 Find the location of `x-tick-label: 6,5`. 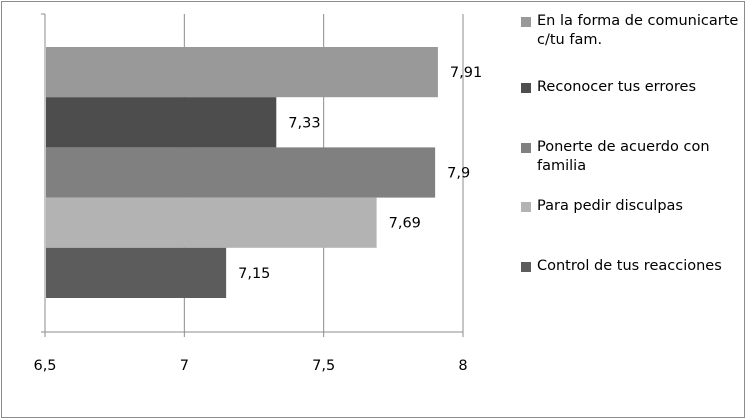

x-tick-label: 6,5 is located at coordinates (44, 366).